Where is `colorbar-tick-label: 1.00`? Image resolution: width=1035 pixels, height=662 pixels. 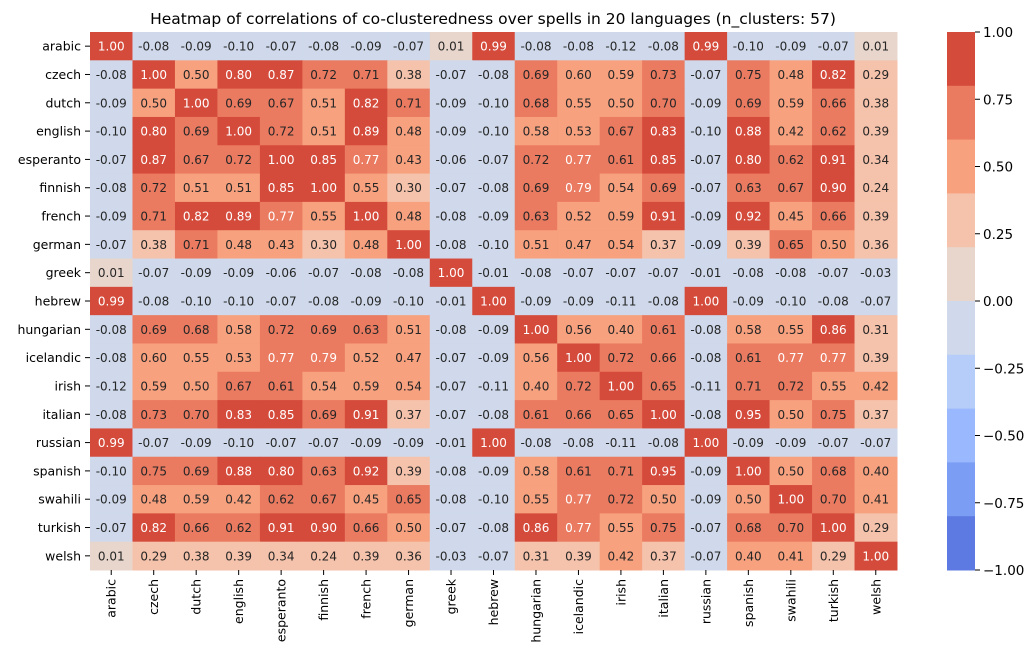
colorbar-tick-label: 1.00 is located at coordinates (998, 33).